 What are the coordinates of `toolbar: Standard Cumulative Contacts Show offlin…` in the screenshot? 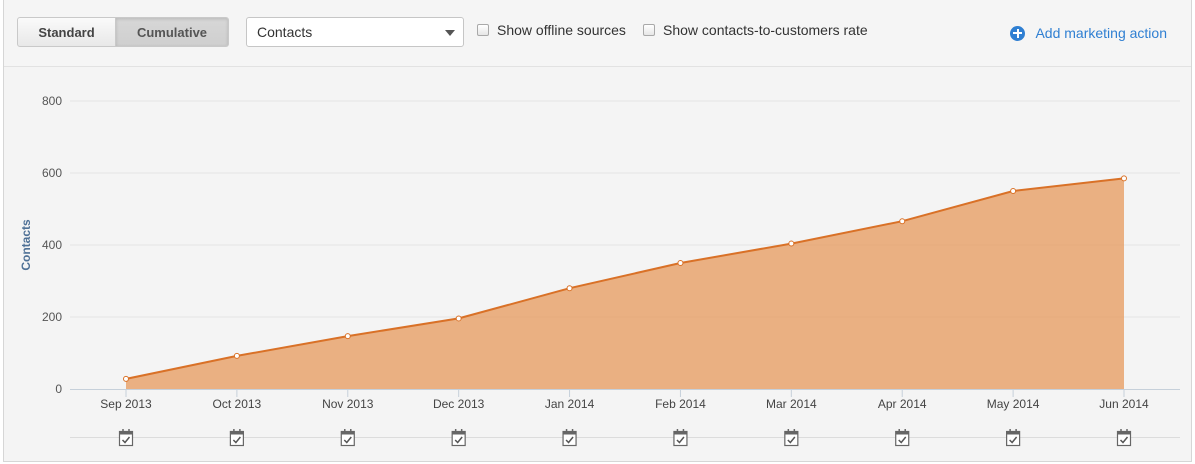 It's located at (597, 33).